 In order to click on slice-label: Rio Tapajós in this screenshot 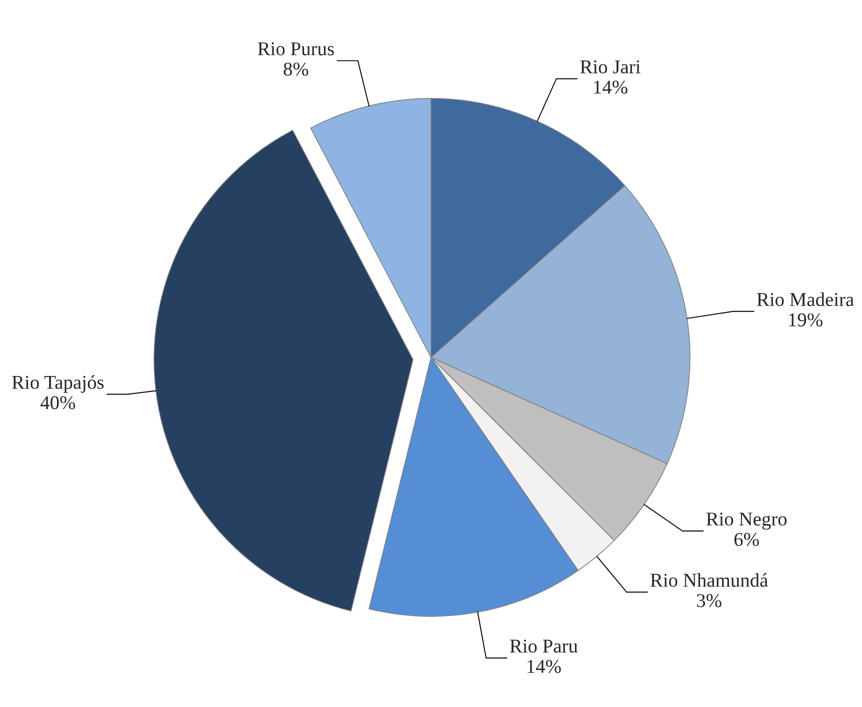, I will do `click(58, 384)`.